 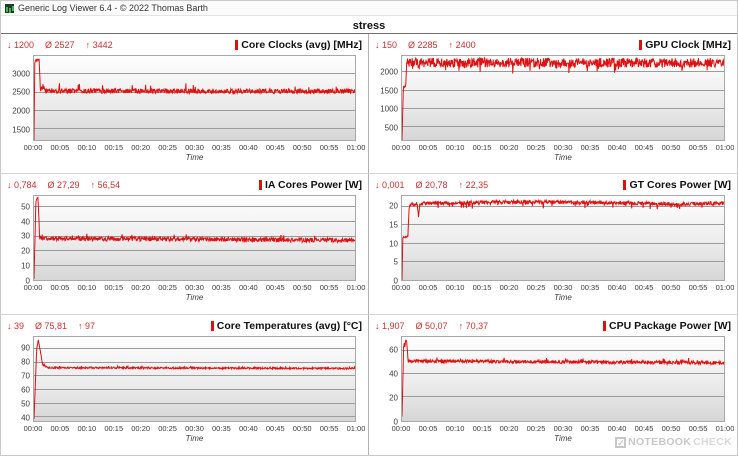 What do you see at coordinates (423, 45) in the screenshot?
I see `stat-avg: Ø 2285` at bounding box center [423, 45].